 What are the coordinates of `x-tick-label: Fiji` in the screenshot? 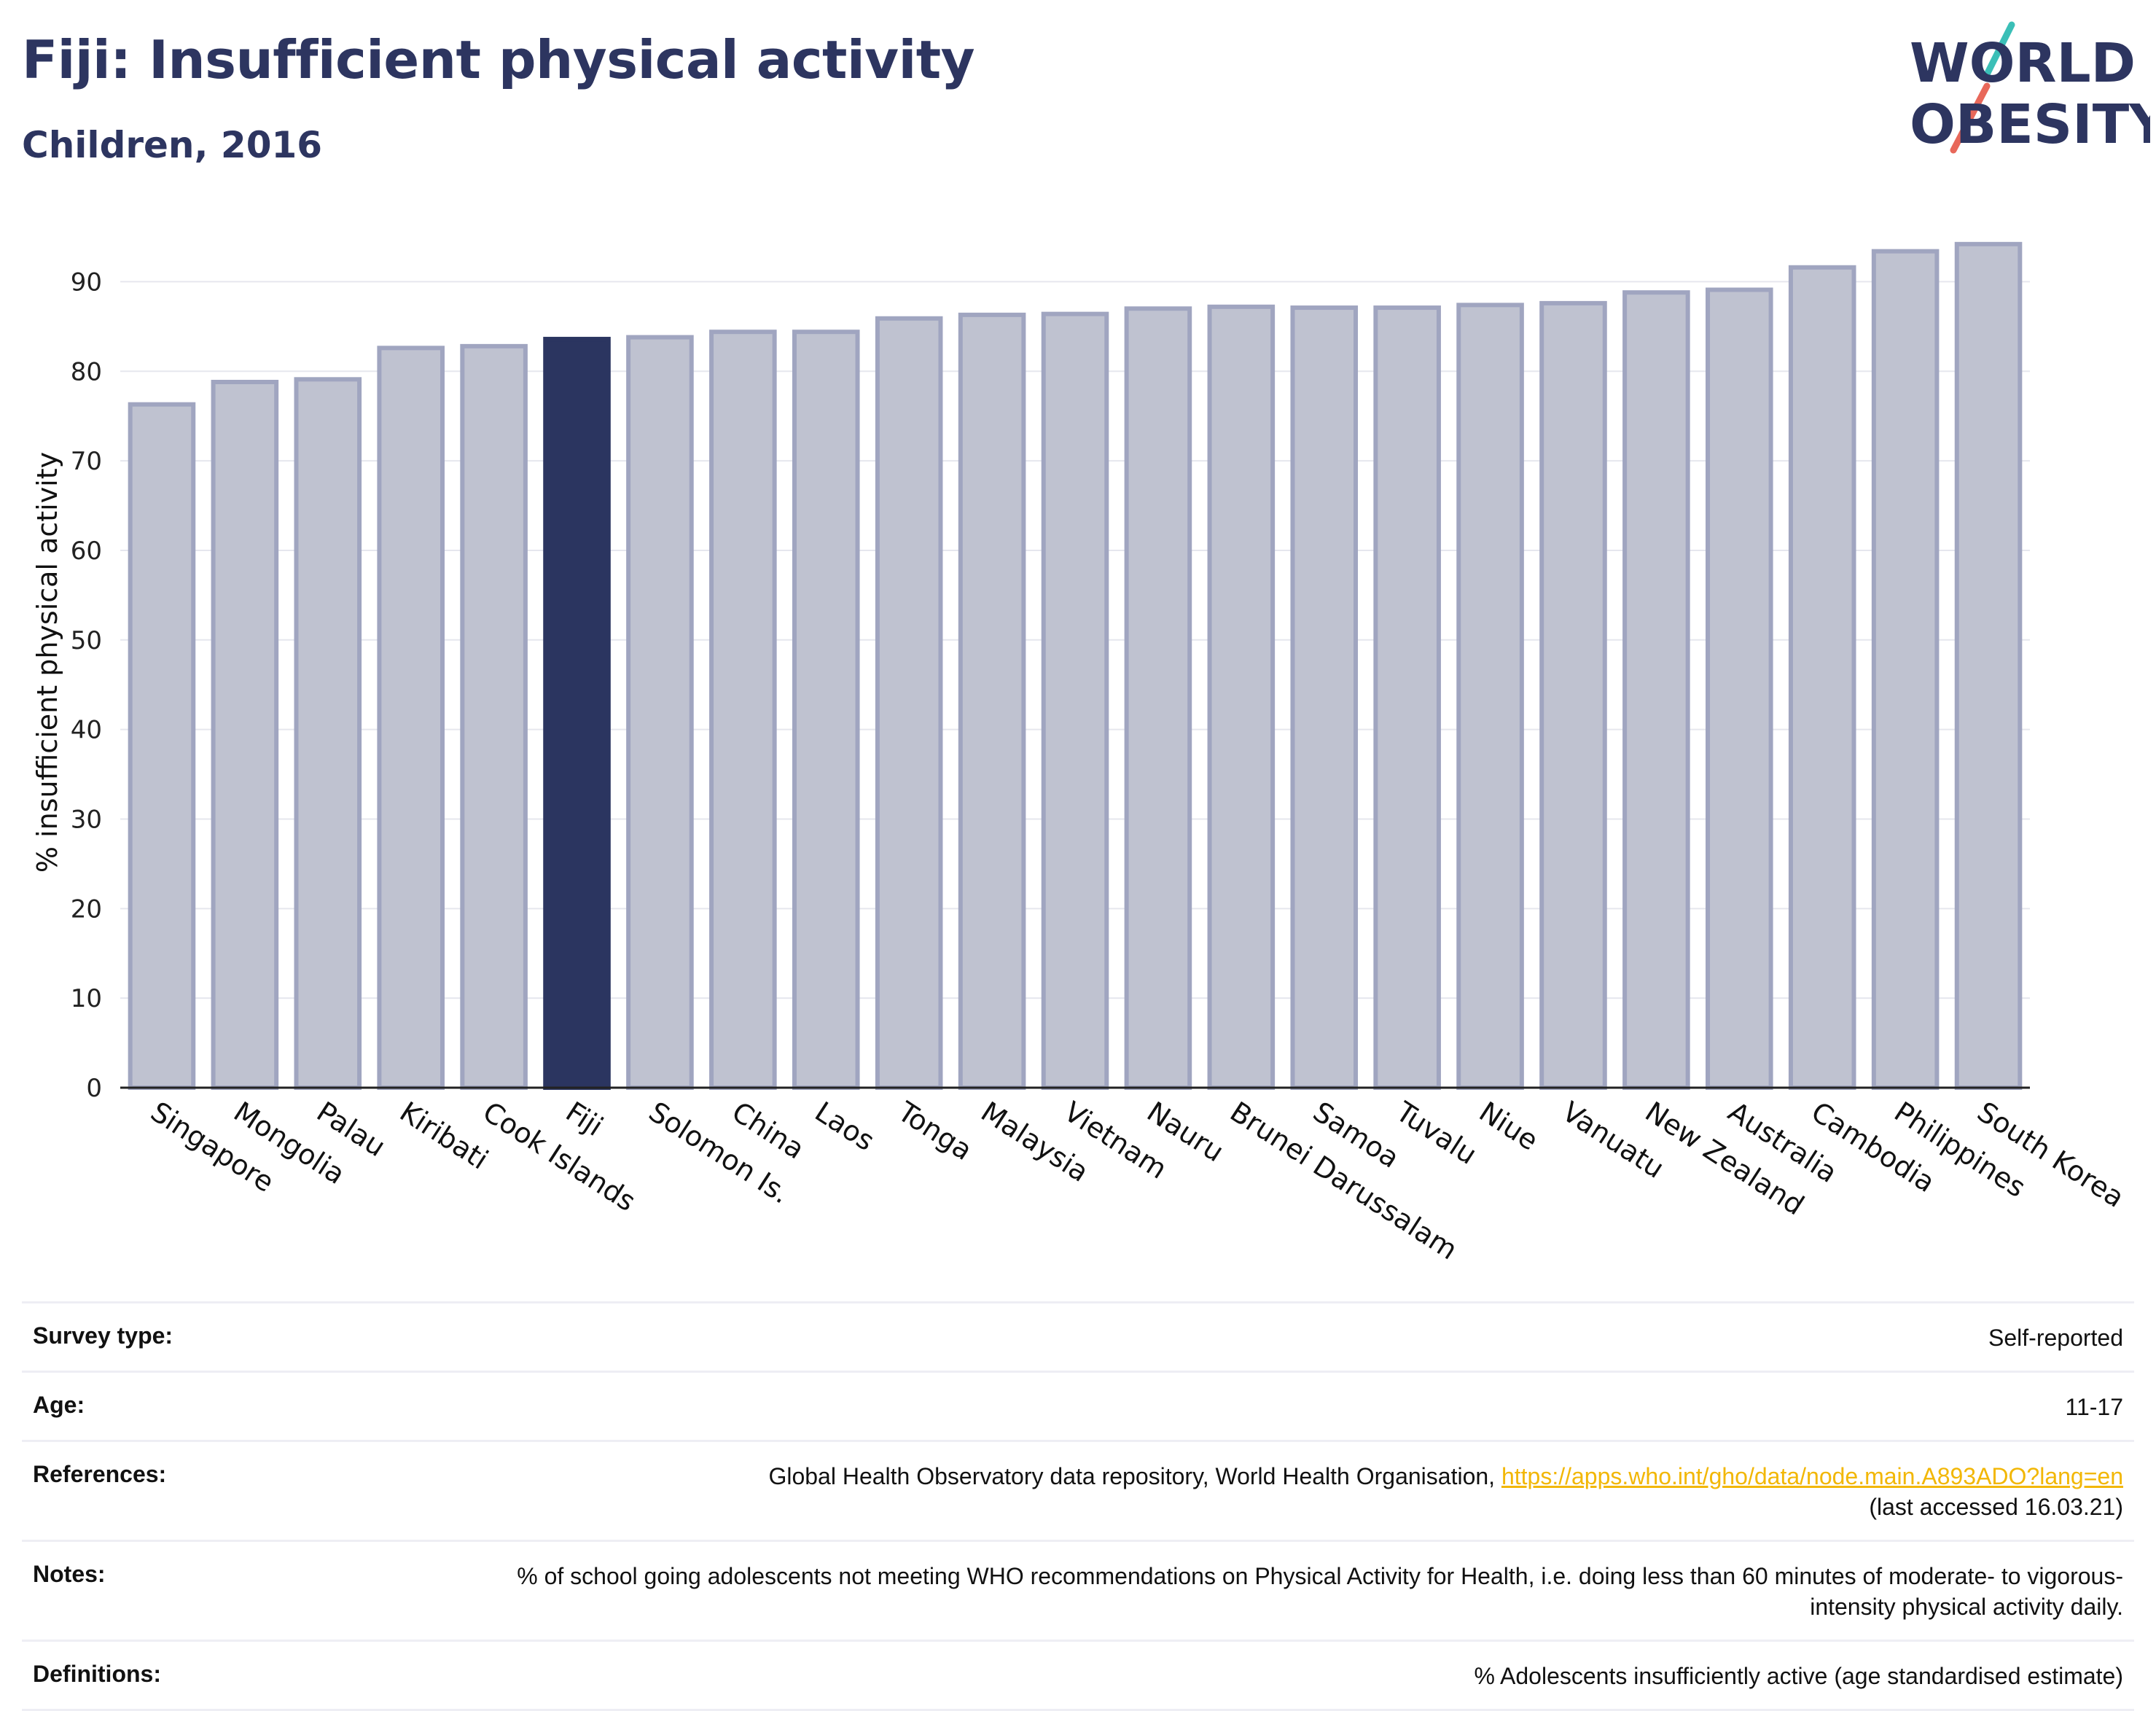 It's located at (585, 1119).